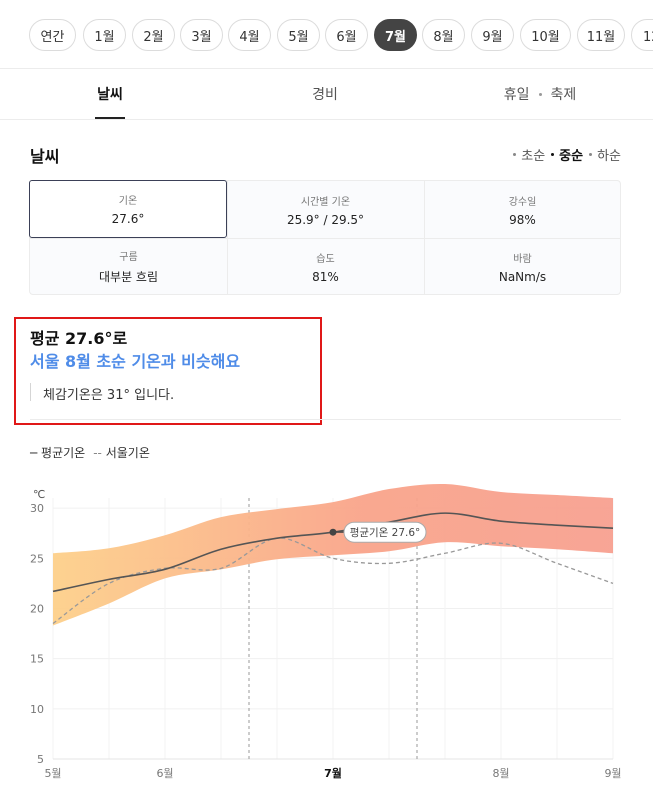 The width and height of the screenshot is (653, 803). What do you see at coordinates (249, 35) in the screenshot?
I see `month-pill-4: 4월` at bounding box center [249, 35].